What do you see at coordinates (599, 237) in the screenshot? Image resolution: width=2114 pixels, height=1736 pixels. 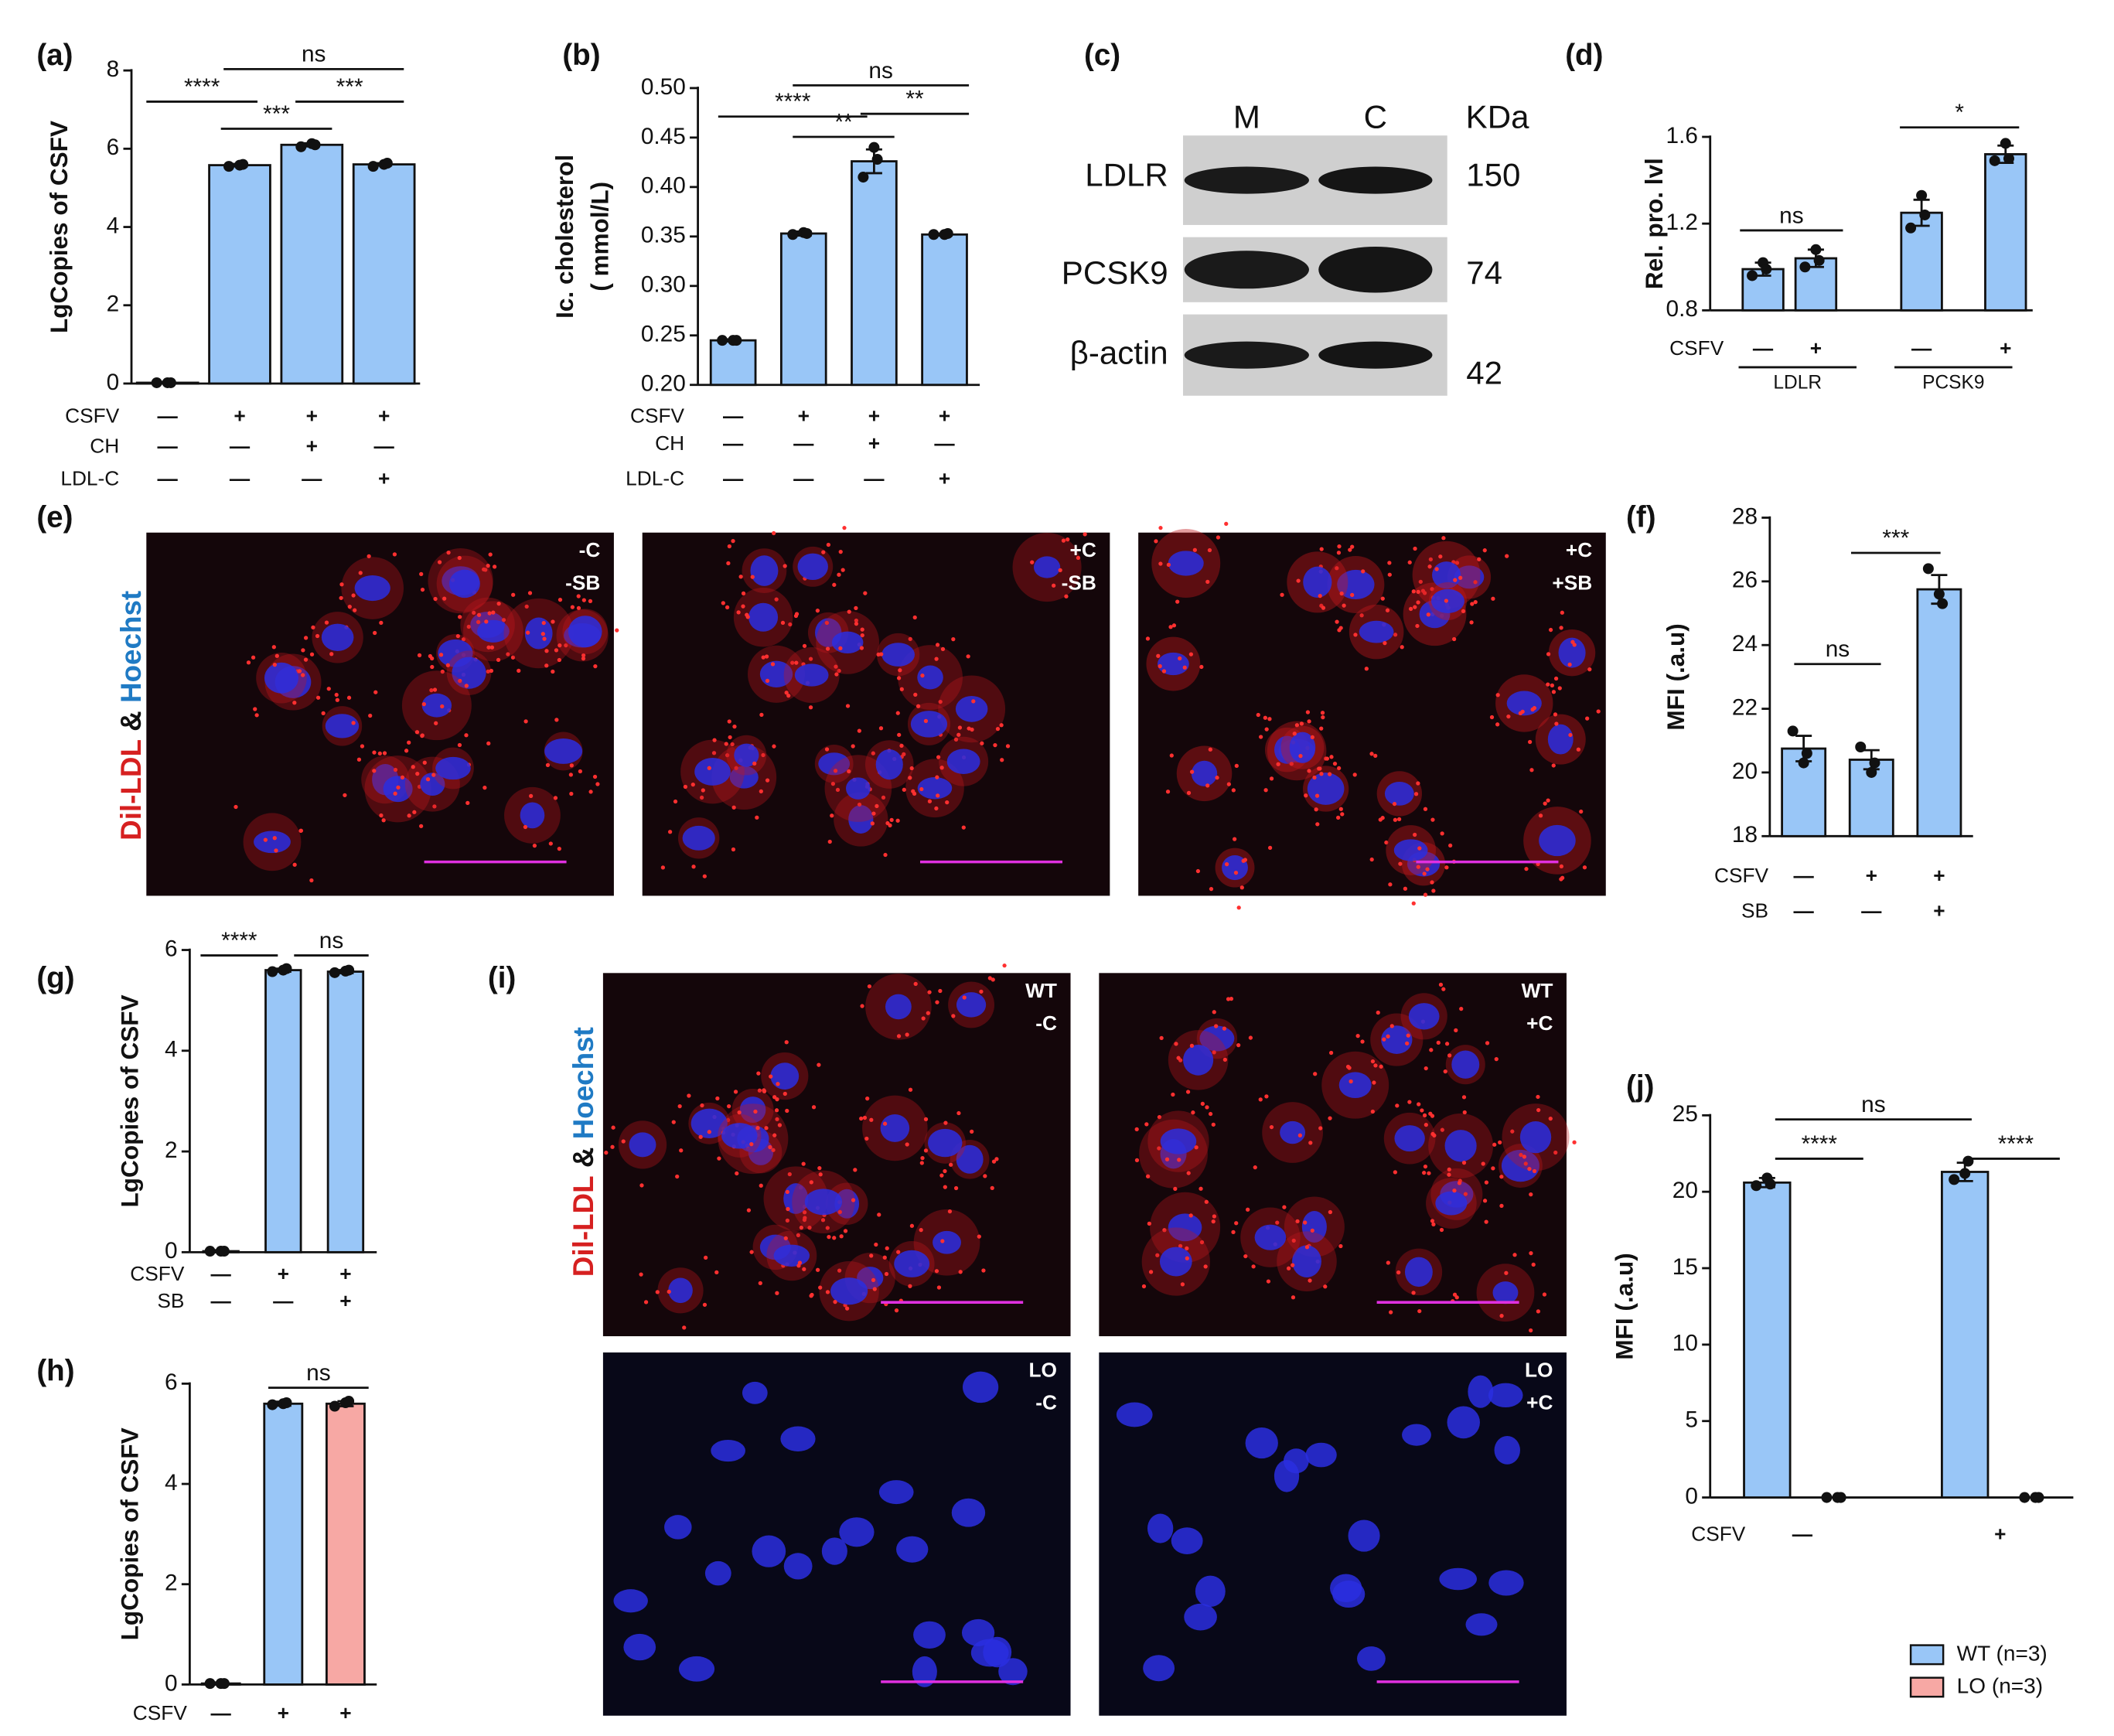 I see `y-axis-label: ( mmol/L)` at bounding box center [599, 237].